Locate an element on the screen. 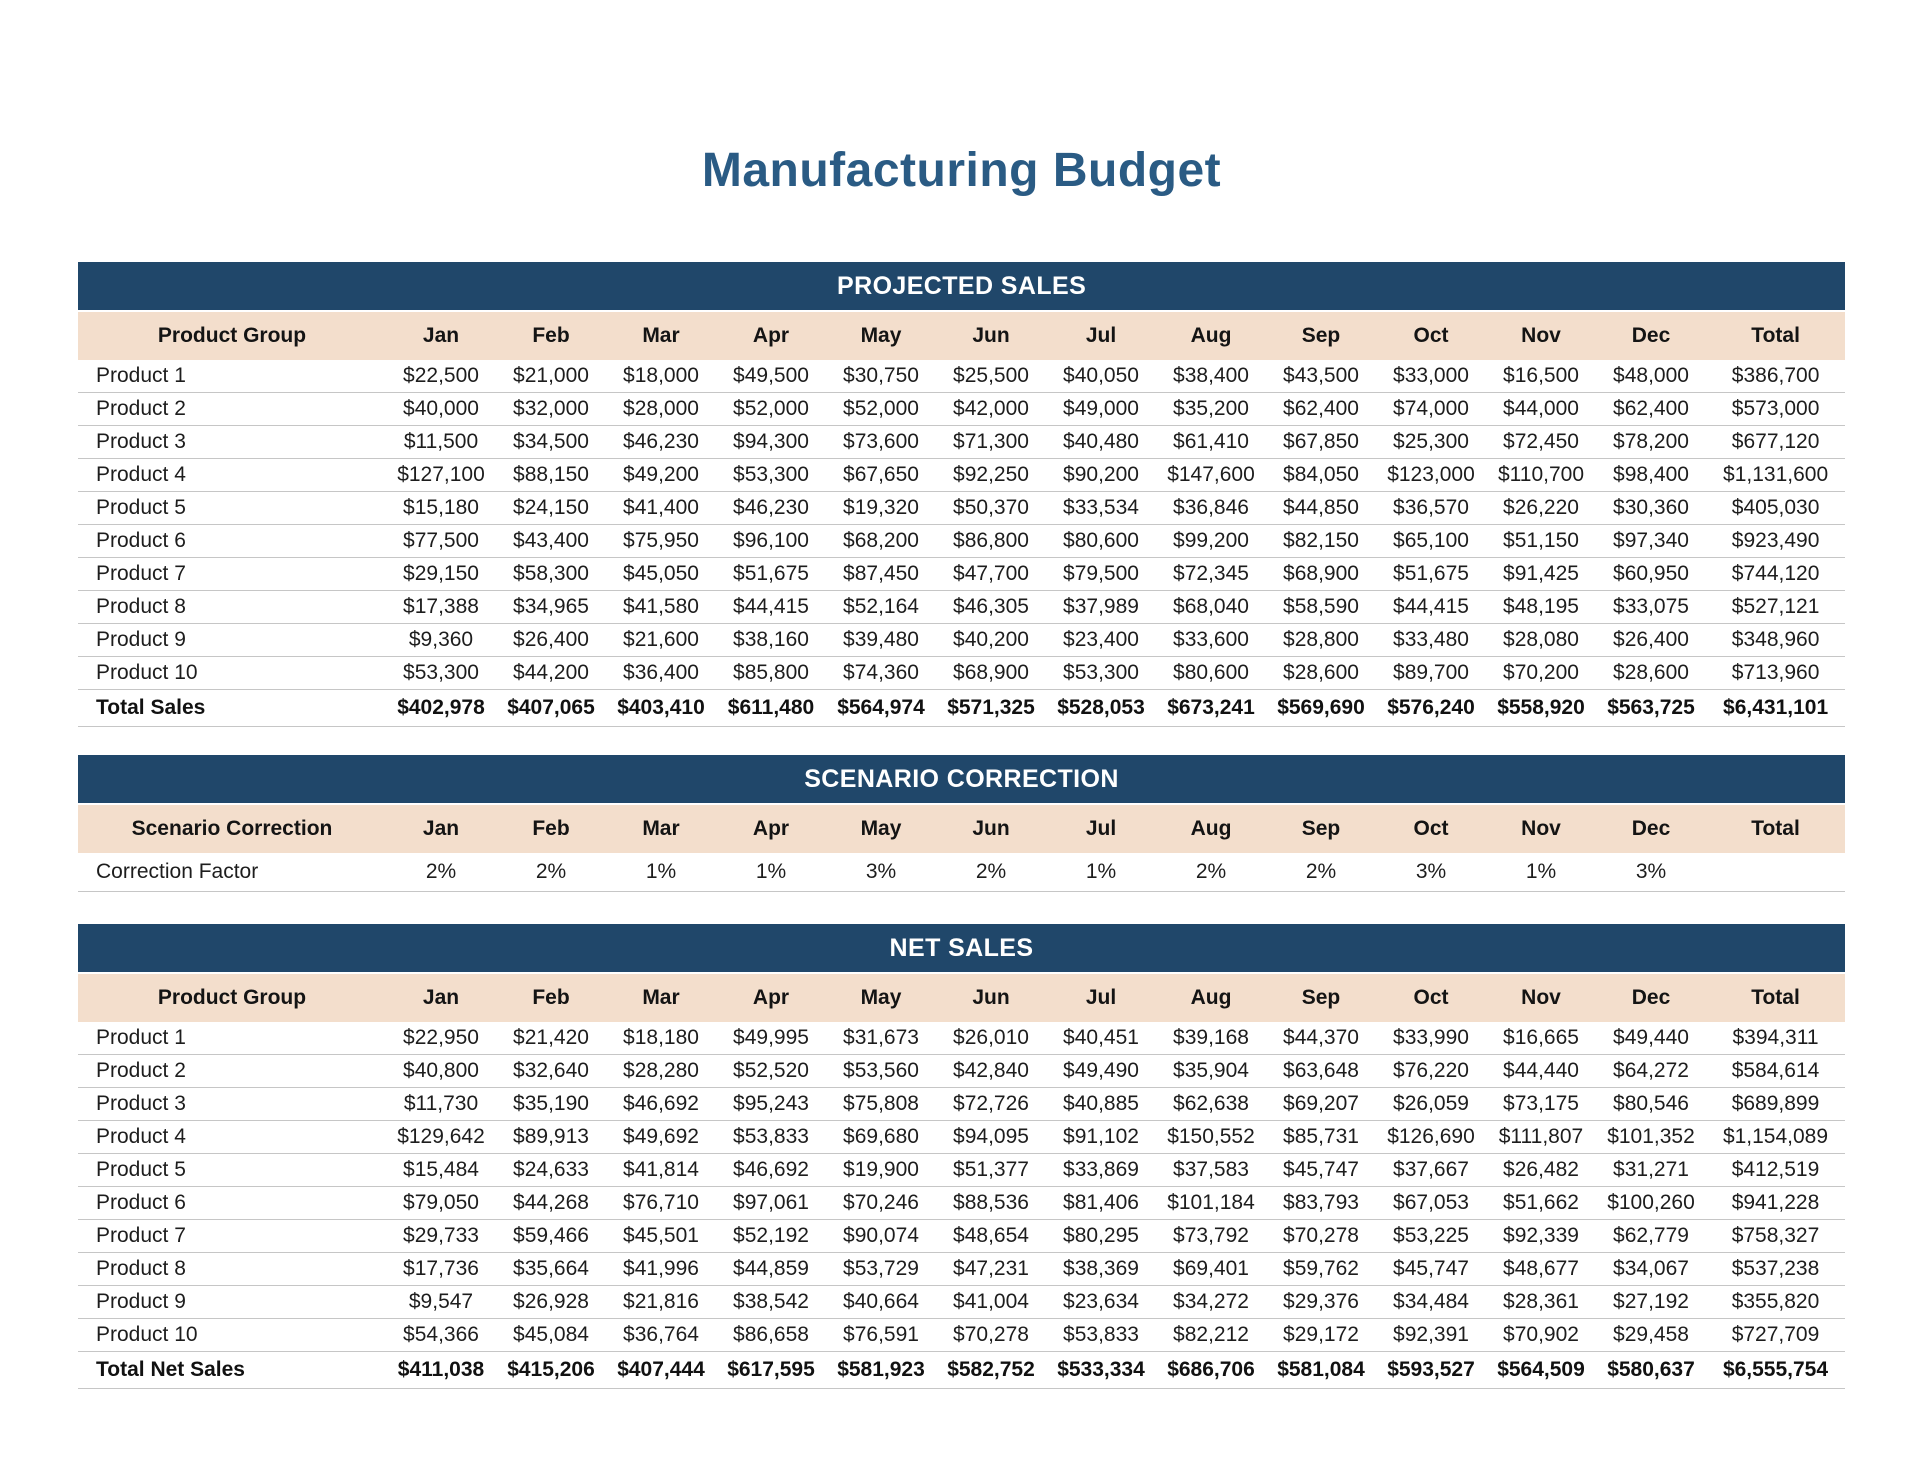 The width and height of the screenshot is (1920, 1484). section-title: SCENARIO CORRECTION is located at coordinates (962, 780).